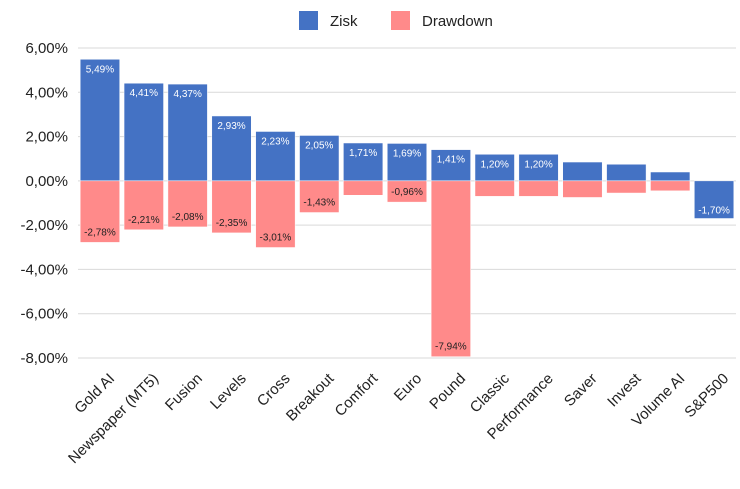 This screenshot has width=740, height=489. I want to click on zisk-data-label: 4,41%, so click(144, 93).